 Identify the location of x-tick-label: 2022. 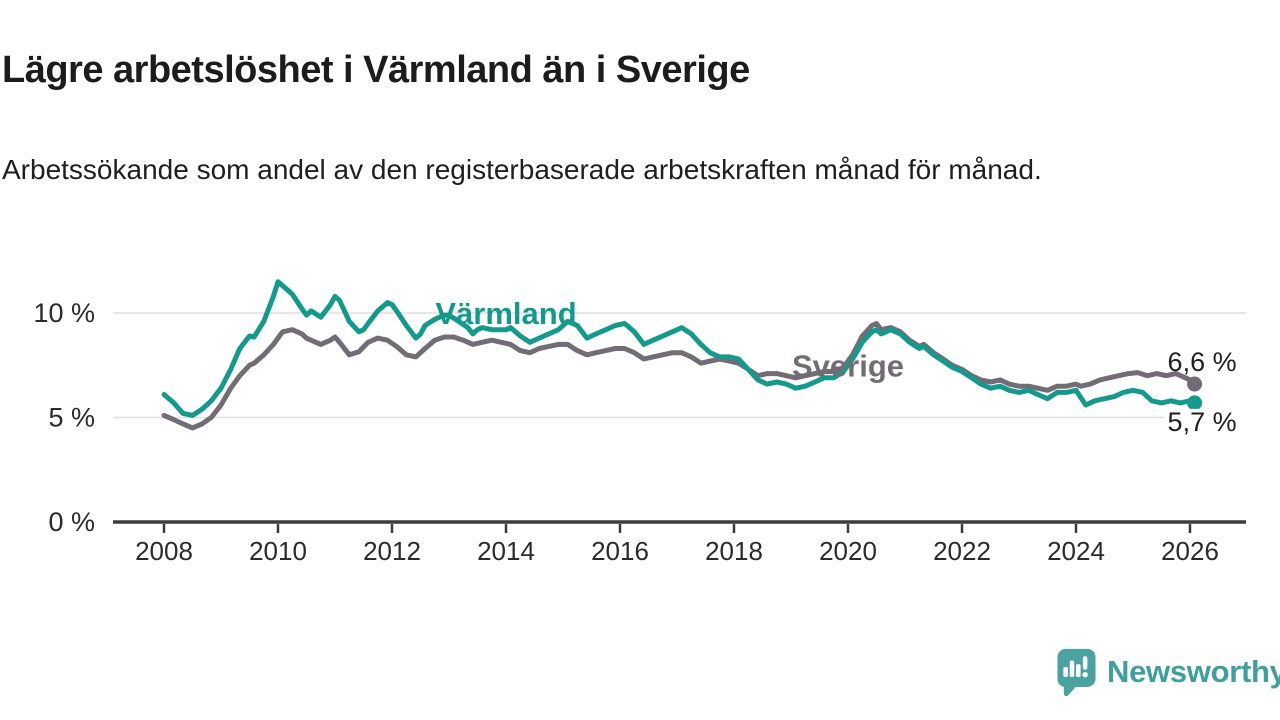
(962, 551).